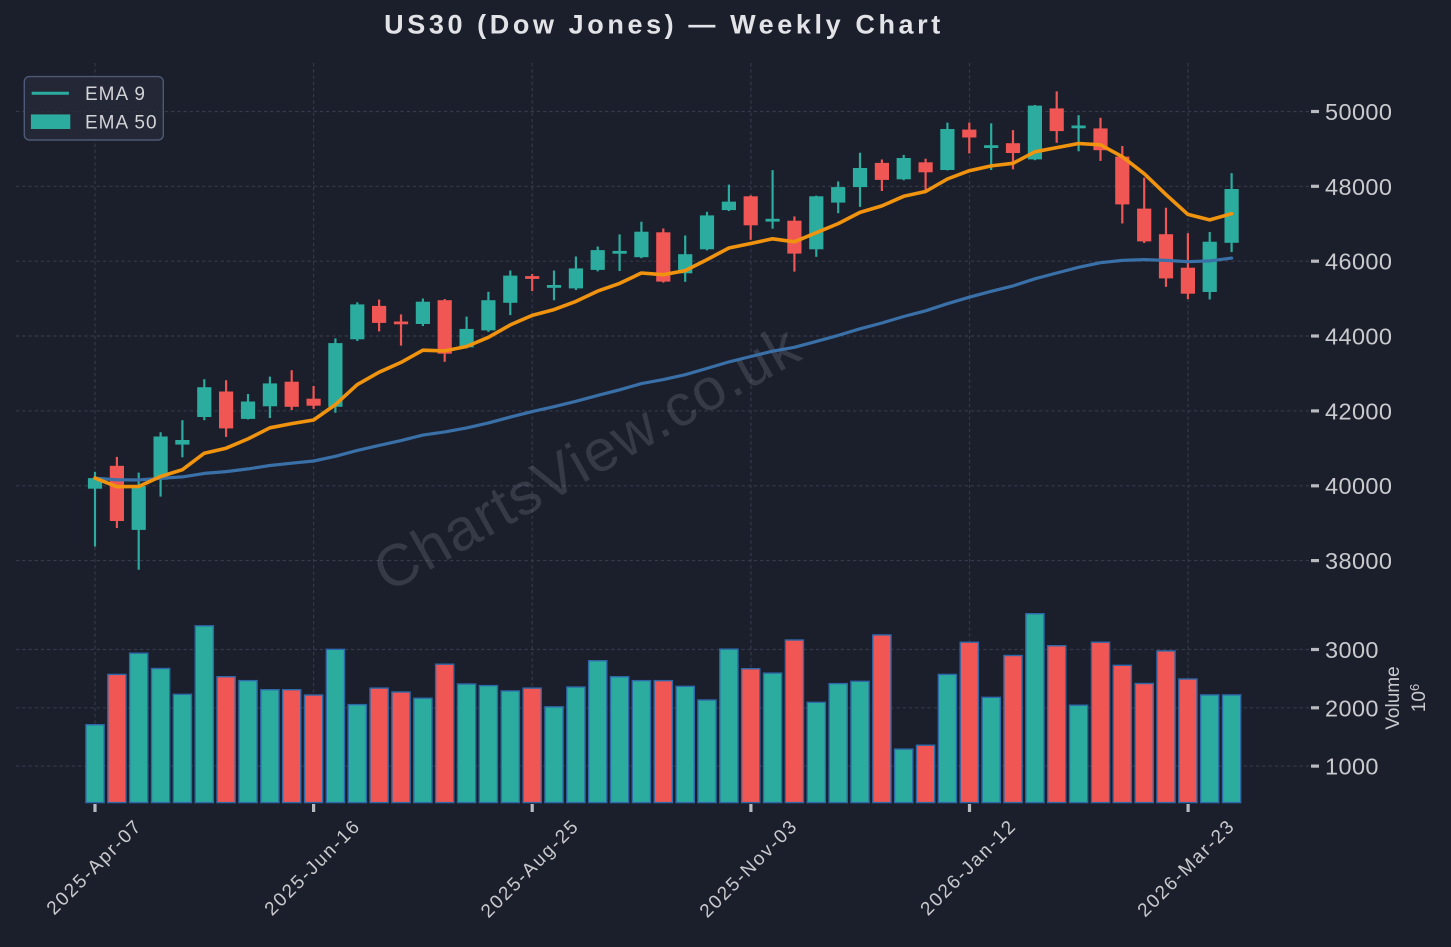  Describe the element at coordinates (1358, 411) in the screenshot. I see `svg-text: 42000` at that location.